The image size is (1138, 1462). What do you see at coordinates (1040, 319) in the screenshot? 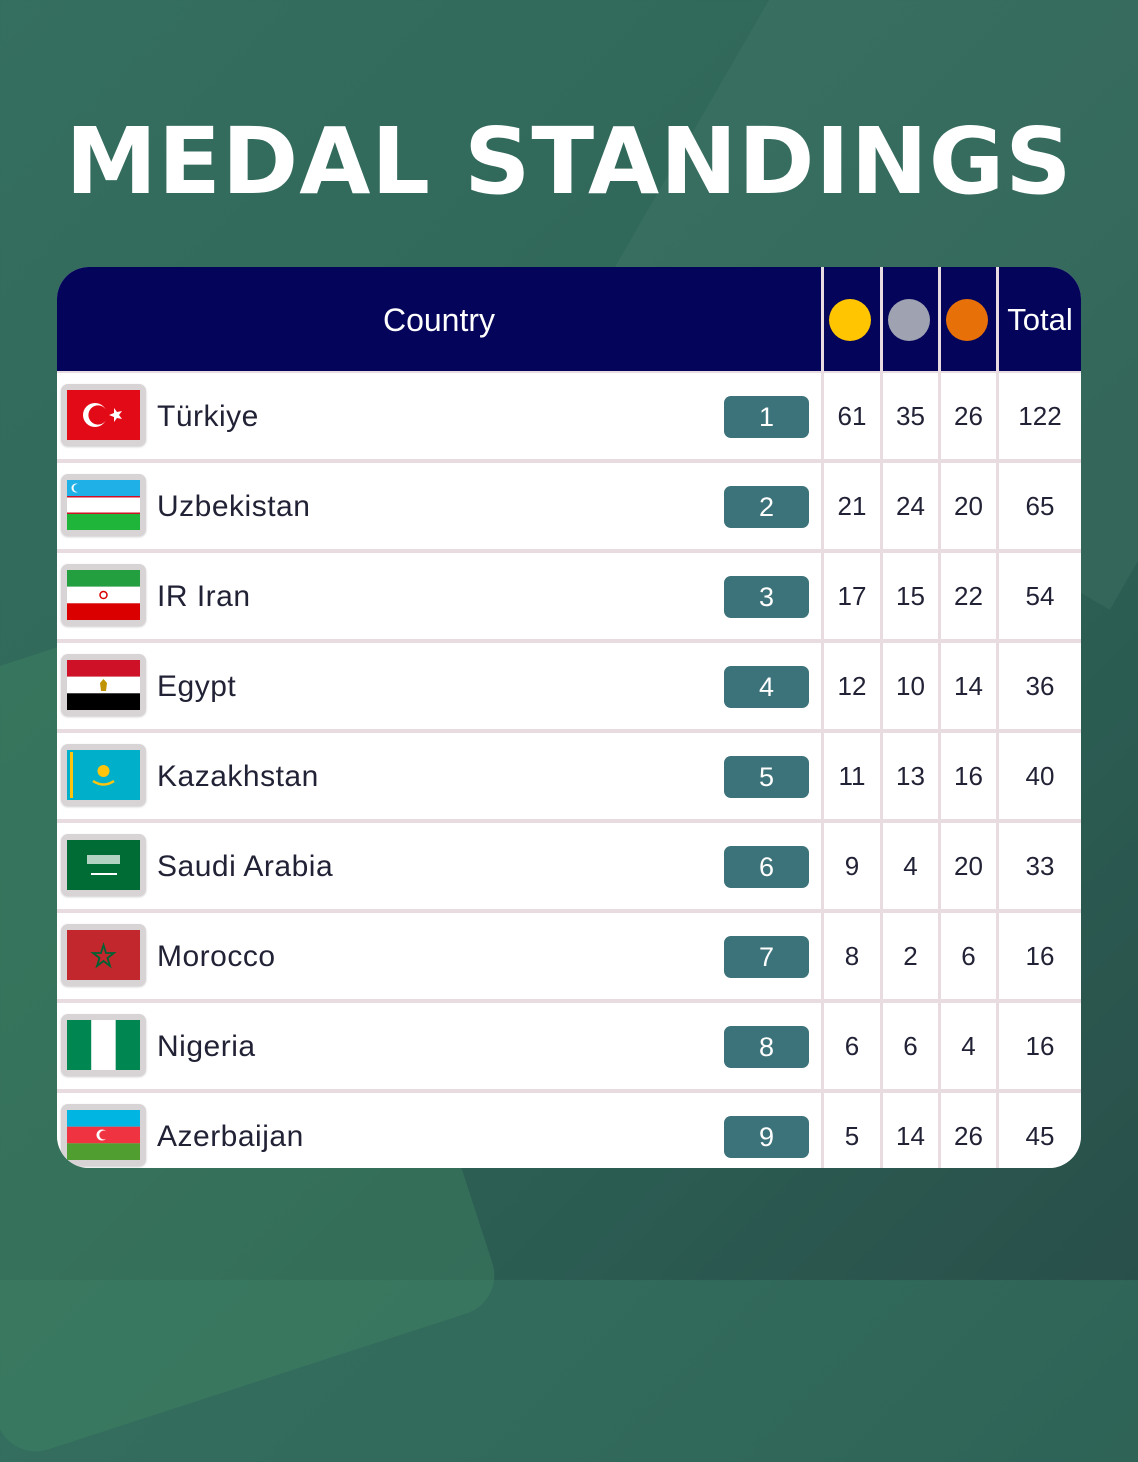
I see `total-column-header: Total` at bounding box center [1040, 319].